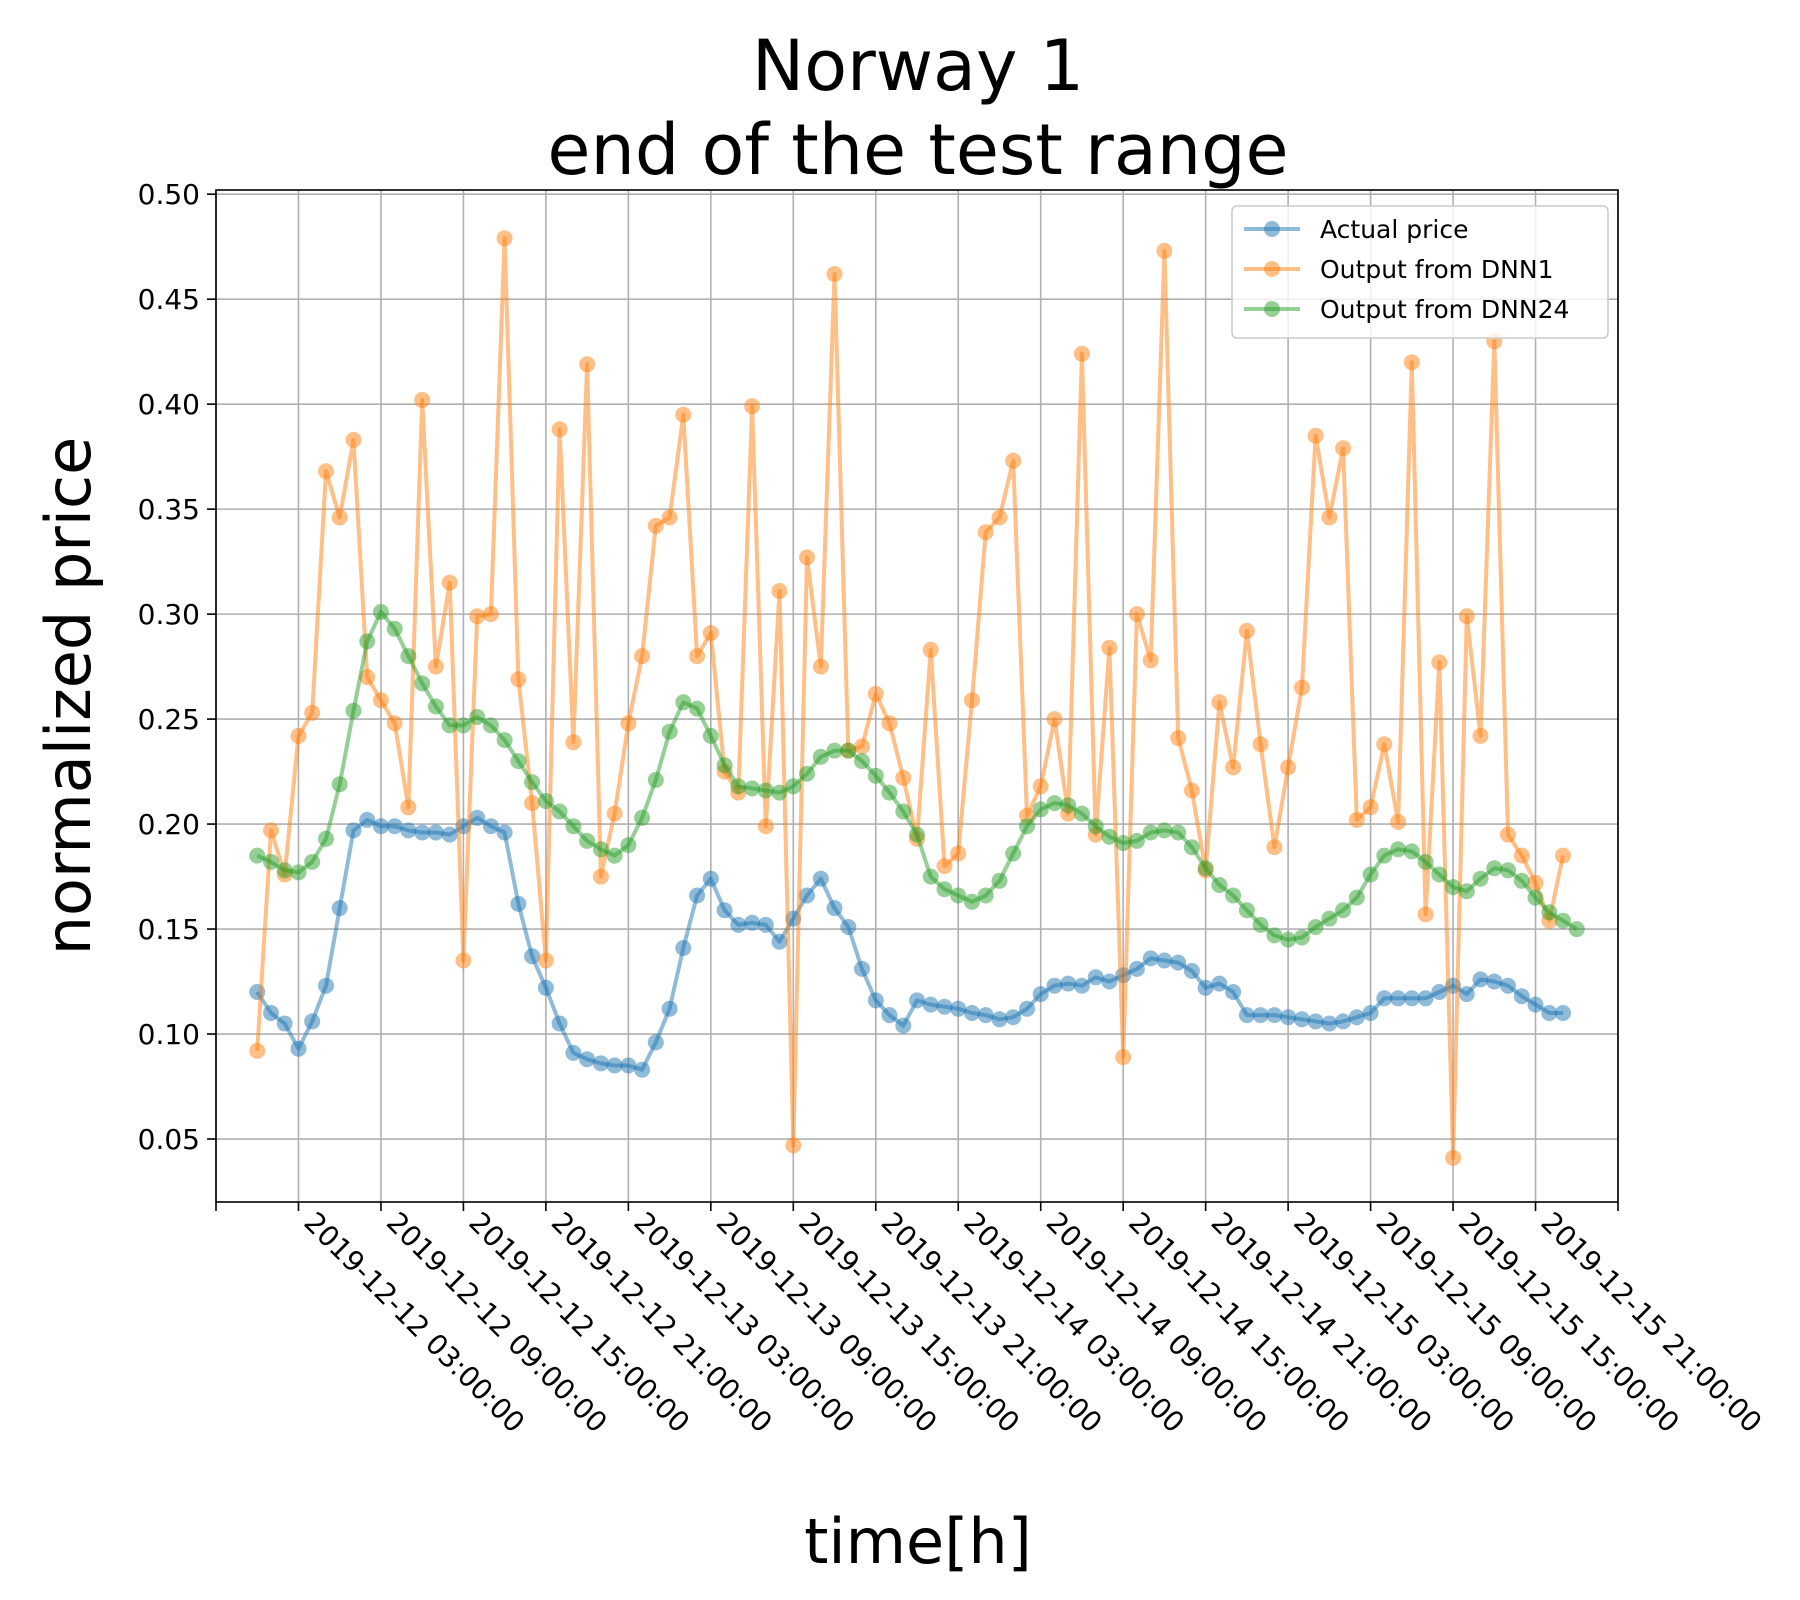 The image size is (1800, 1600). I want to click on y-tick-label: 0.20, so click(169, 824).